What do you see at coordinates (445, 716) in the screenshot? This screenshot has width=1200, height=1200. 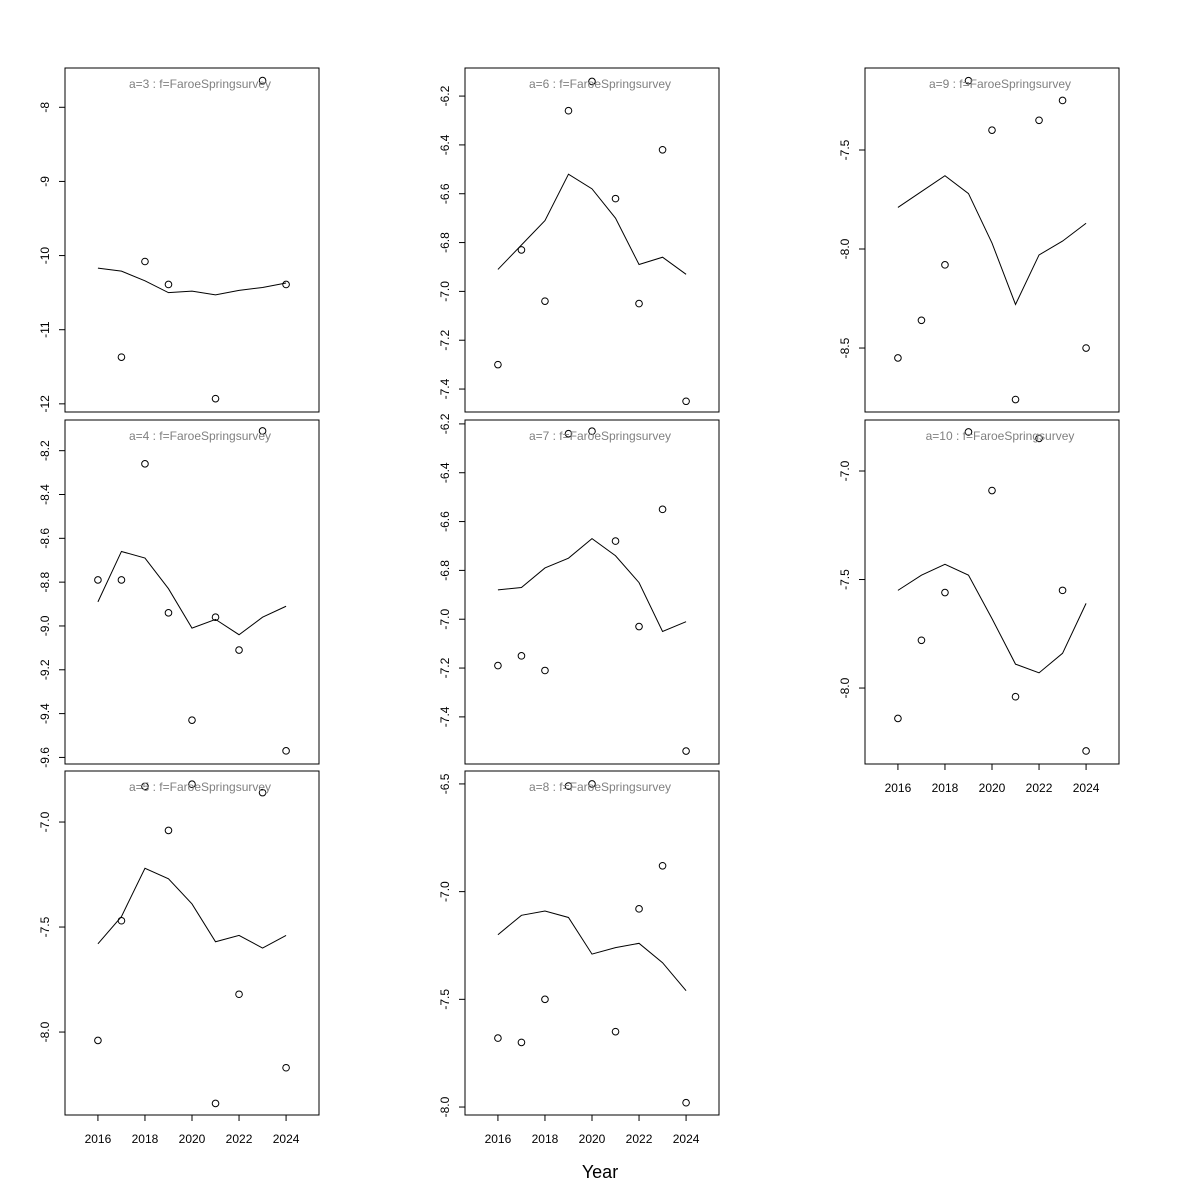 I see `y-tick-label: -7.4` at bounding box center [445, 716].